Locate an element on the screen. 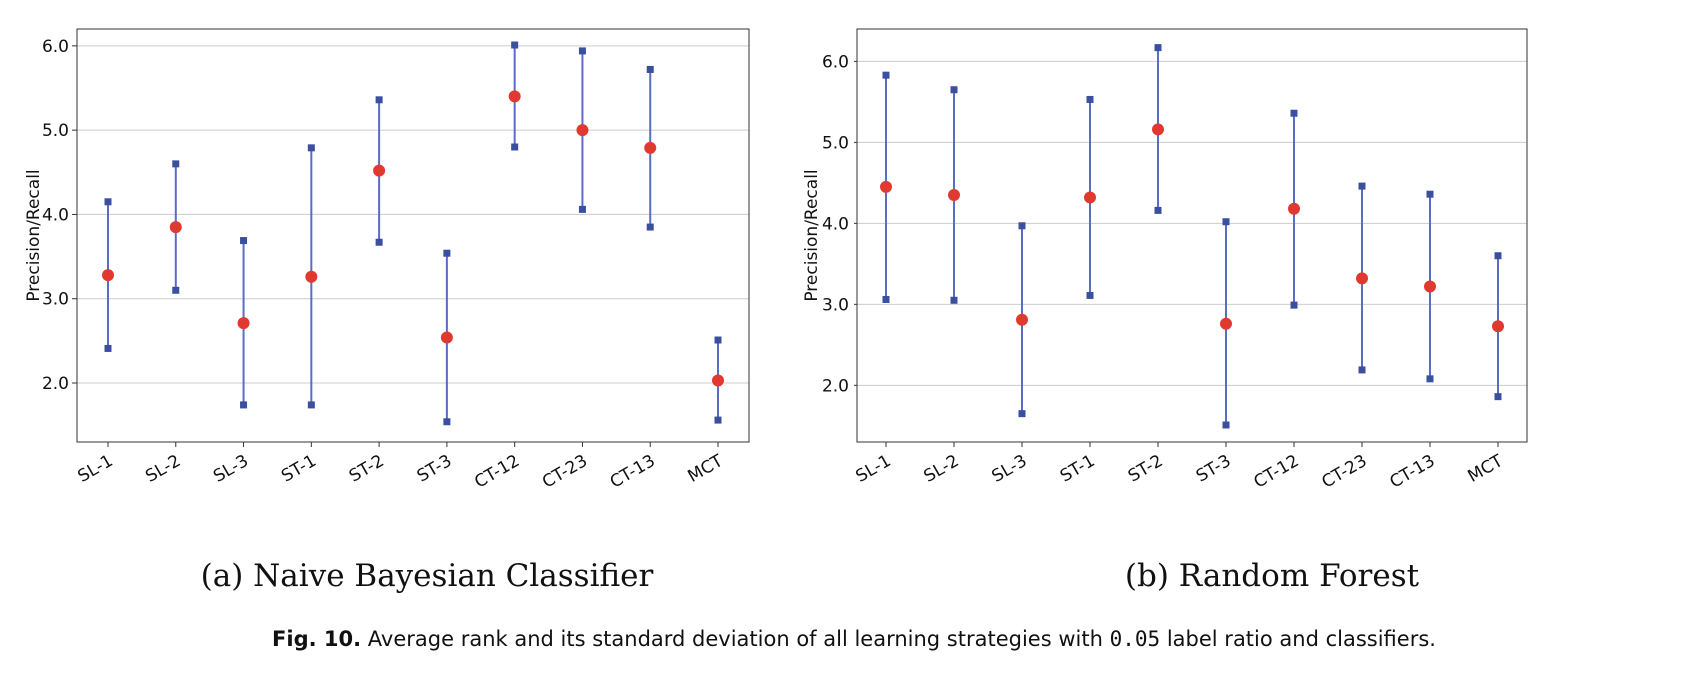  chart-b-y-axis: 2.0 3.0 4.0 5.0 6.0 Precision/Recall is located at coordinates (825, 224).